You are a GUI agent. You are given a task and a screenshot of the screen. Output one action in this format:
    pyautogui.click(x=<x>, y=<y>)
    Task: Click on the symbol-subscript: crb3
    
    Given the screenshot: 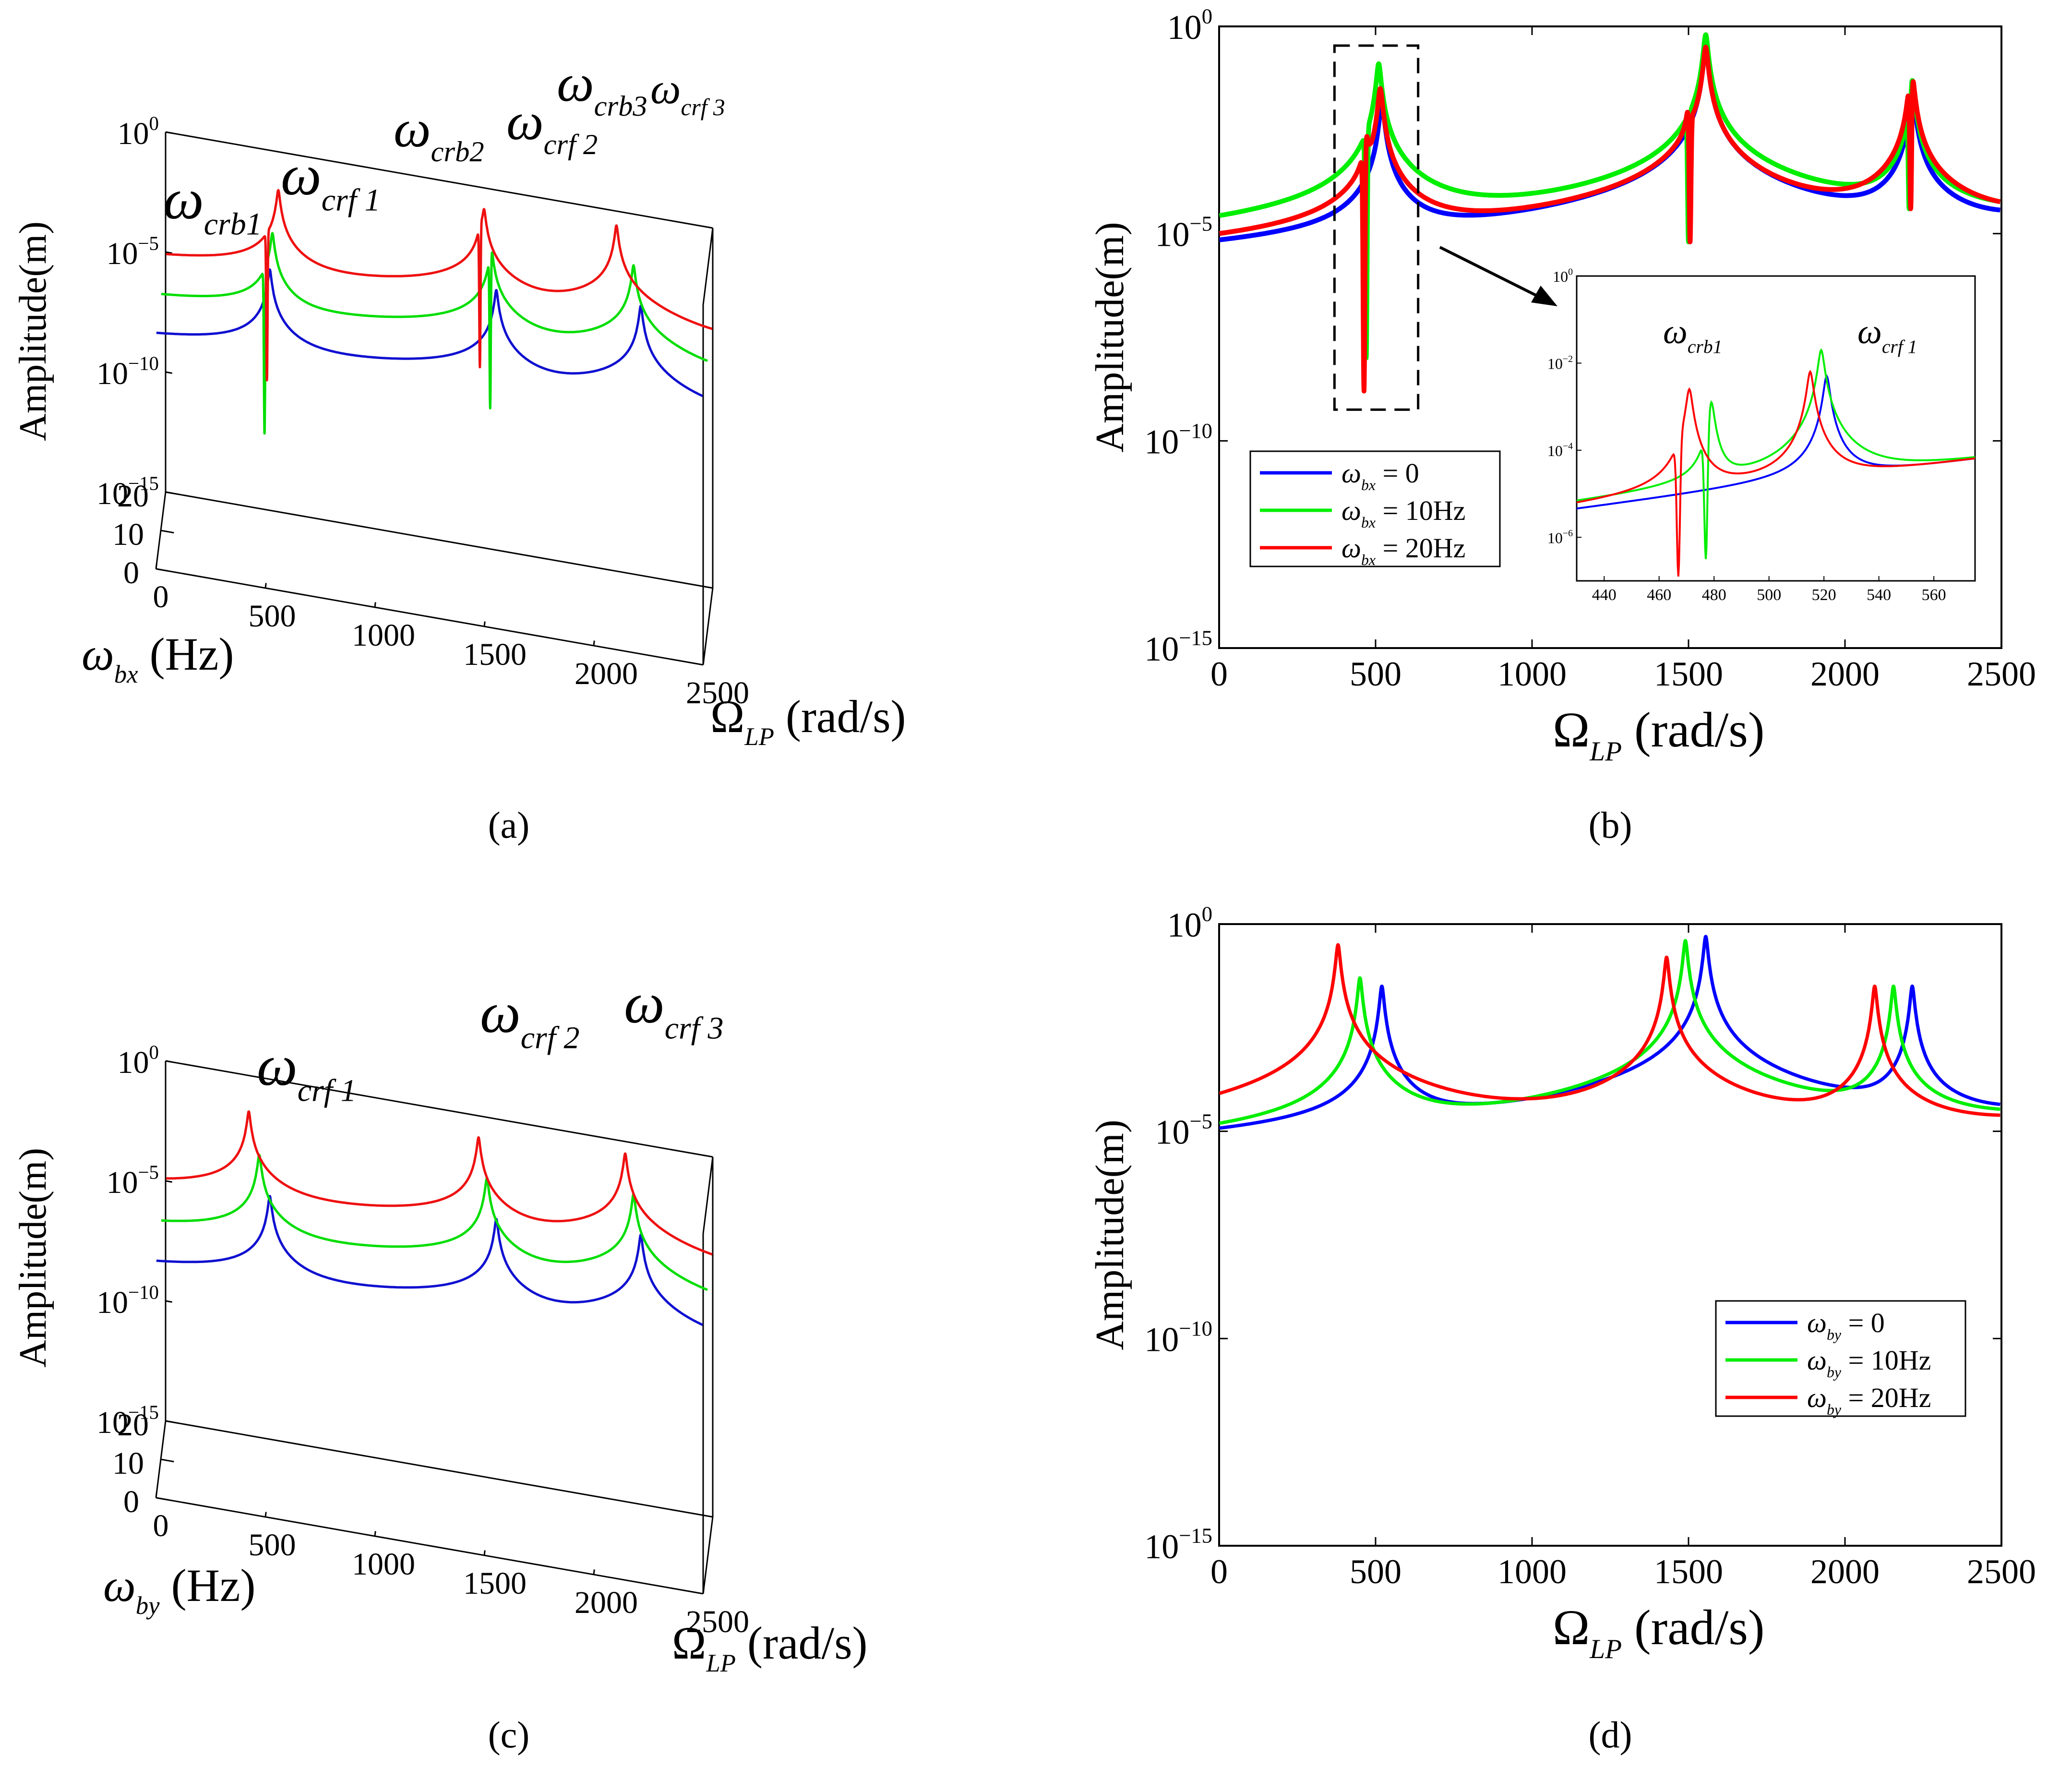 What is the action you would take?
    pyautogui.click(x=620, y=106)
    